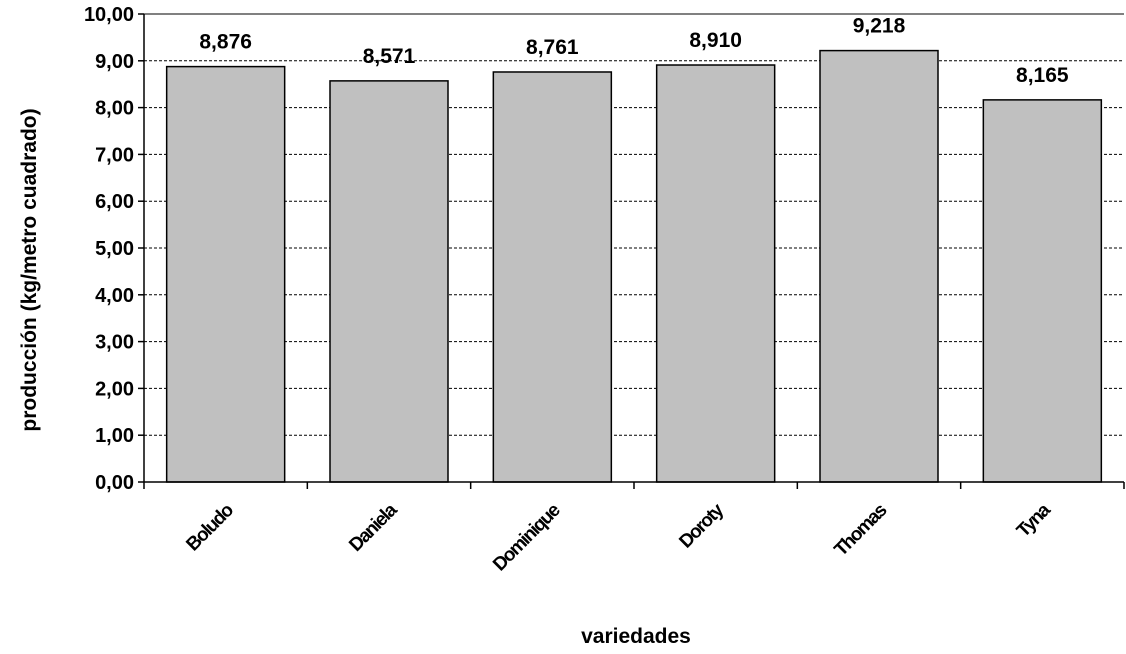  What do you see at coordinates (114, 202) in the screenshot?
I see `y-tick-label: 6,00` at bounding box center [114, 202].